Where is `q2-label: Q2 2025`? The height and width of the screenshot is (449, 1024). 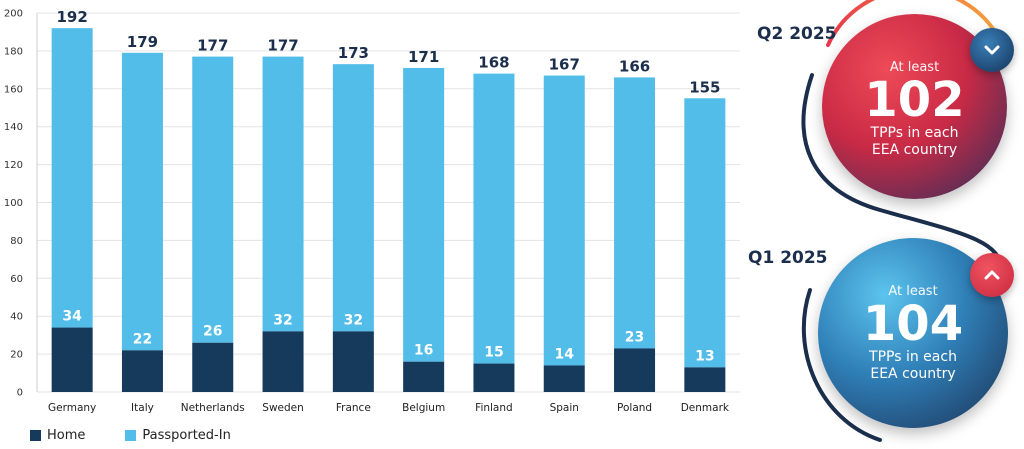 q2-label: Q2 2025 is located at coordinates (797, 34).